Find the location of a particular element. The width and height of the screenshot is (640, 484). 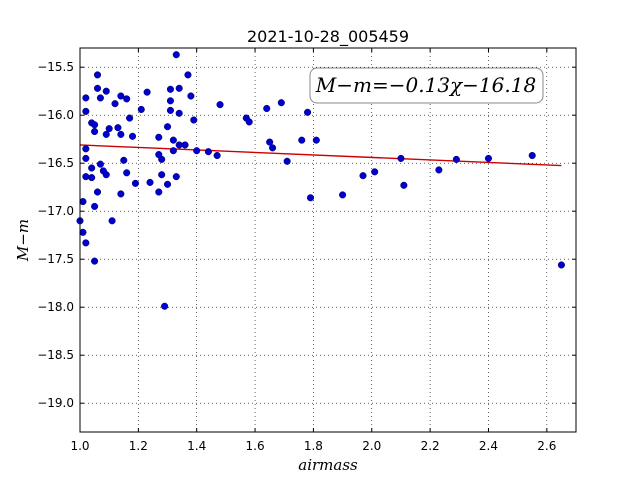

x-tick-label: 2.0 is located at coordinates (371, 446).